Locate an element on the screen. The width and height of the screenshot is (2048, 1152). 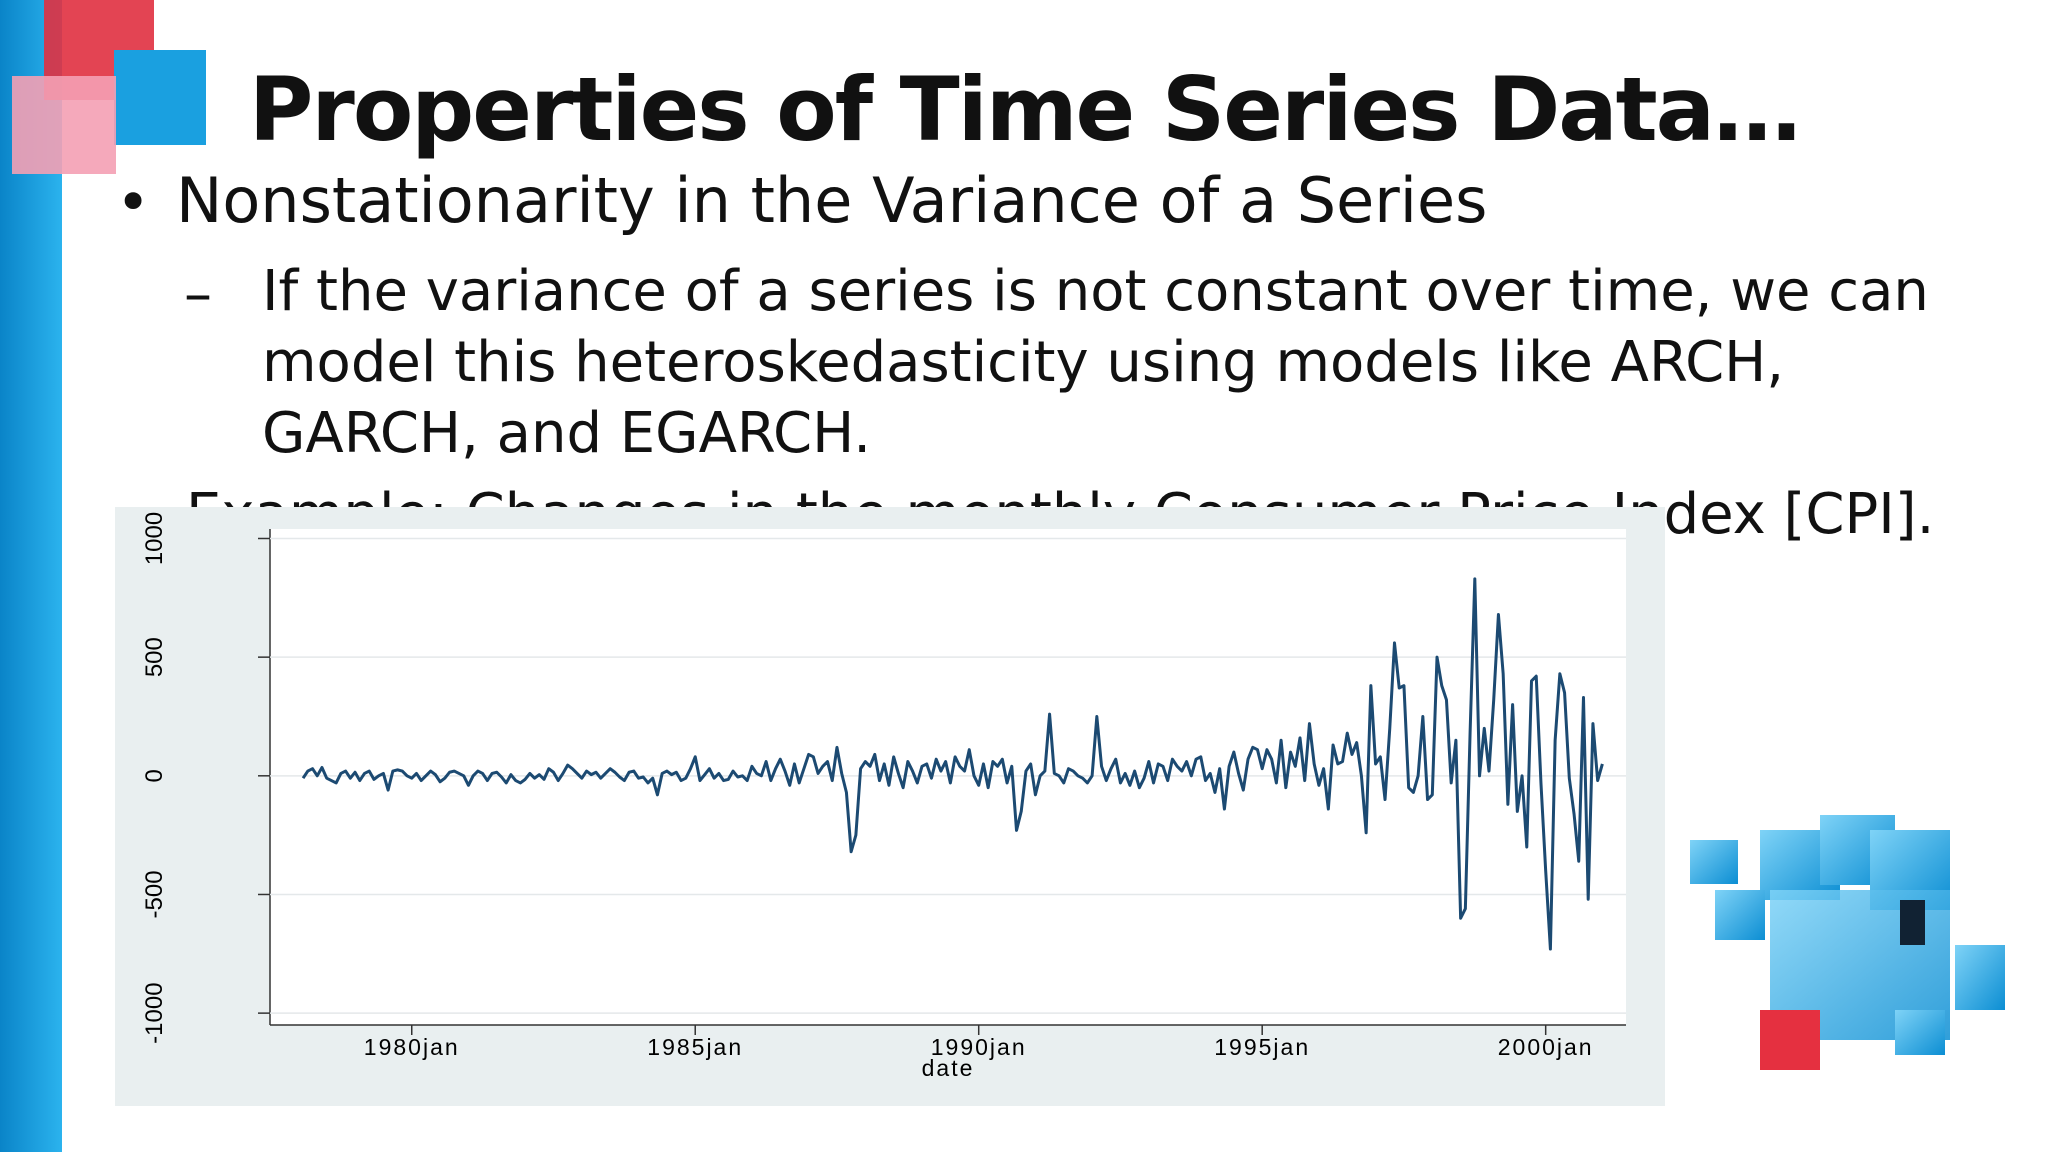
cube-graphic is located at coordinates (1847, 942).